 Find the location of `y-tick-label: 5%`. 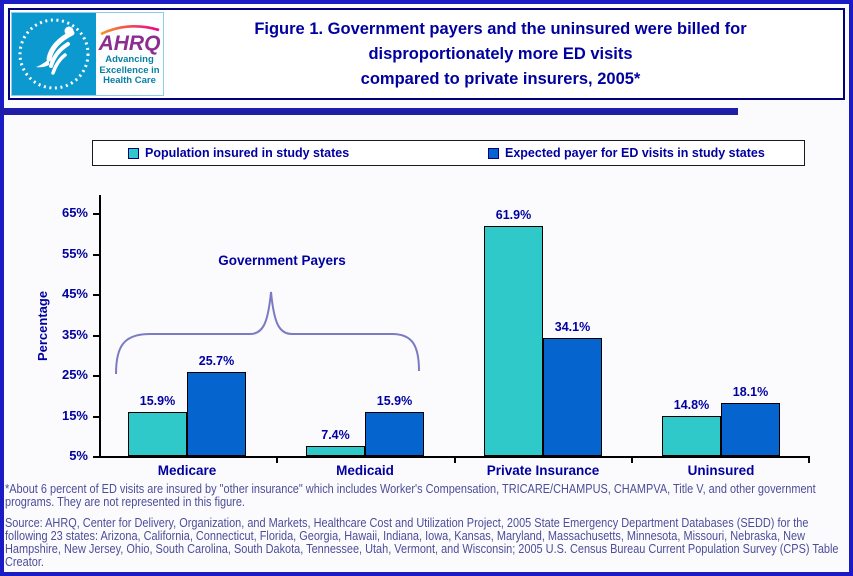

y-tick-label: 5% is located at coordinates (78, 455).